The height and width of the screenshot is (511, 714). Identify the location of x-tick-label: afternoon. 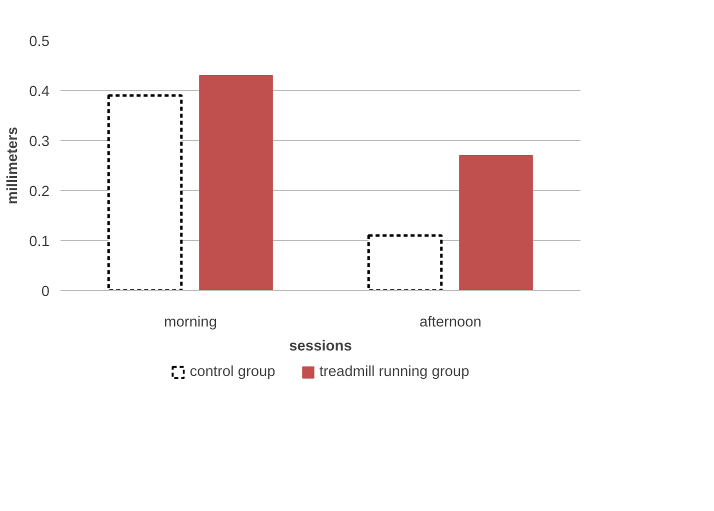
(451, 322).